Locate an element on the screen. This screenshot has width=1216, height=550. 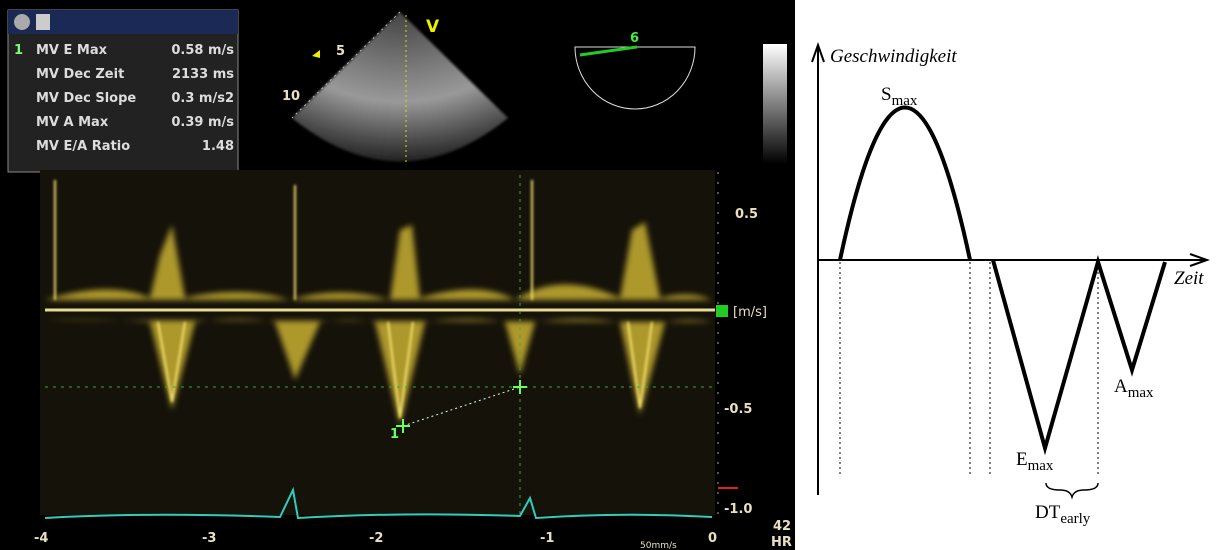
e-peak-label: Emax is located at coordinates (1035, 461).